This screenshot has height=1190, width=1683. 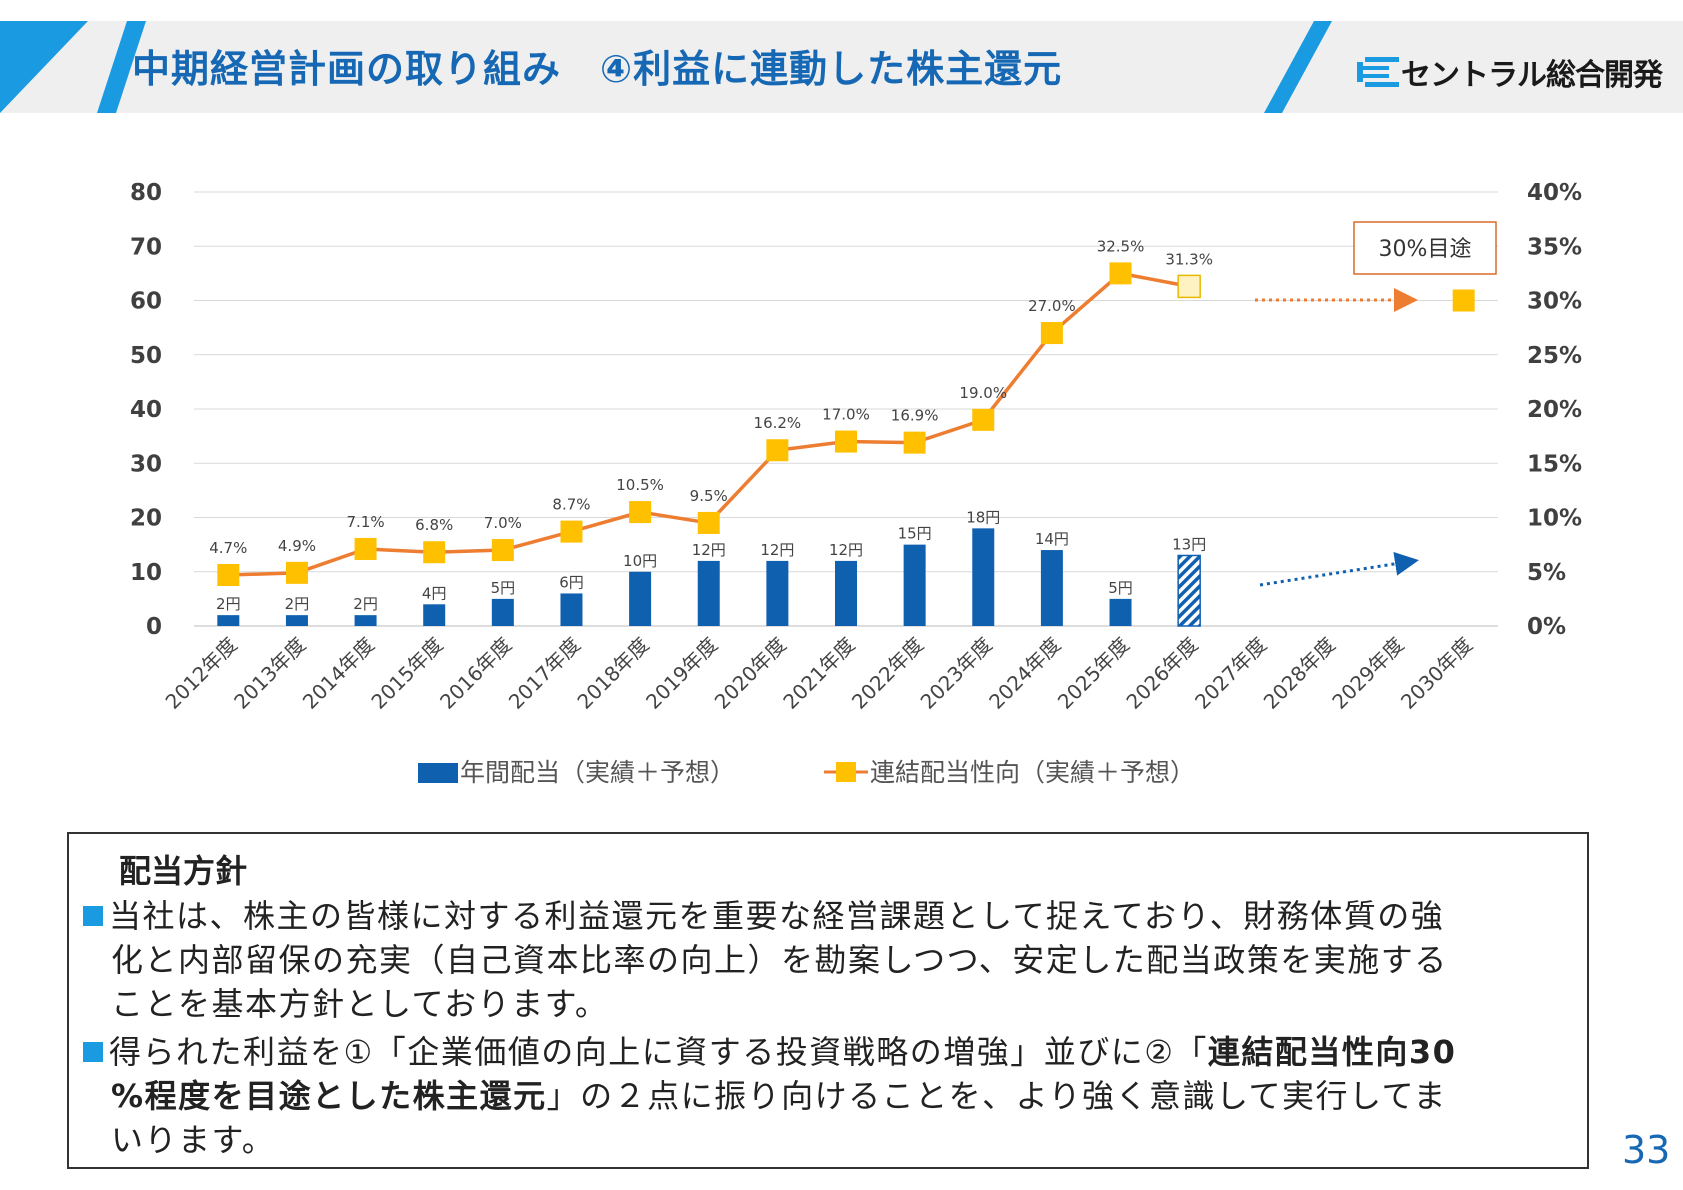 I want to click on x-axis-tick-label: 2016年度, so click(x=475, y=673).